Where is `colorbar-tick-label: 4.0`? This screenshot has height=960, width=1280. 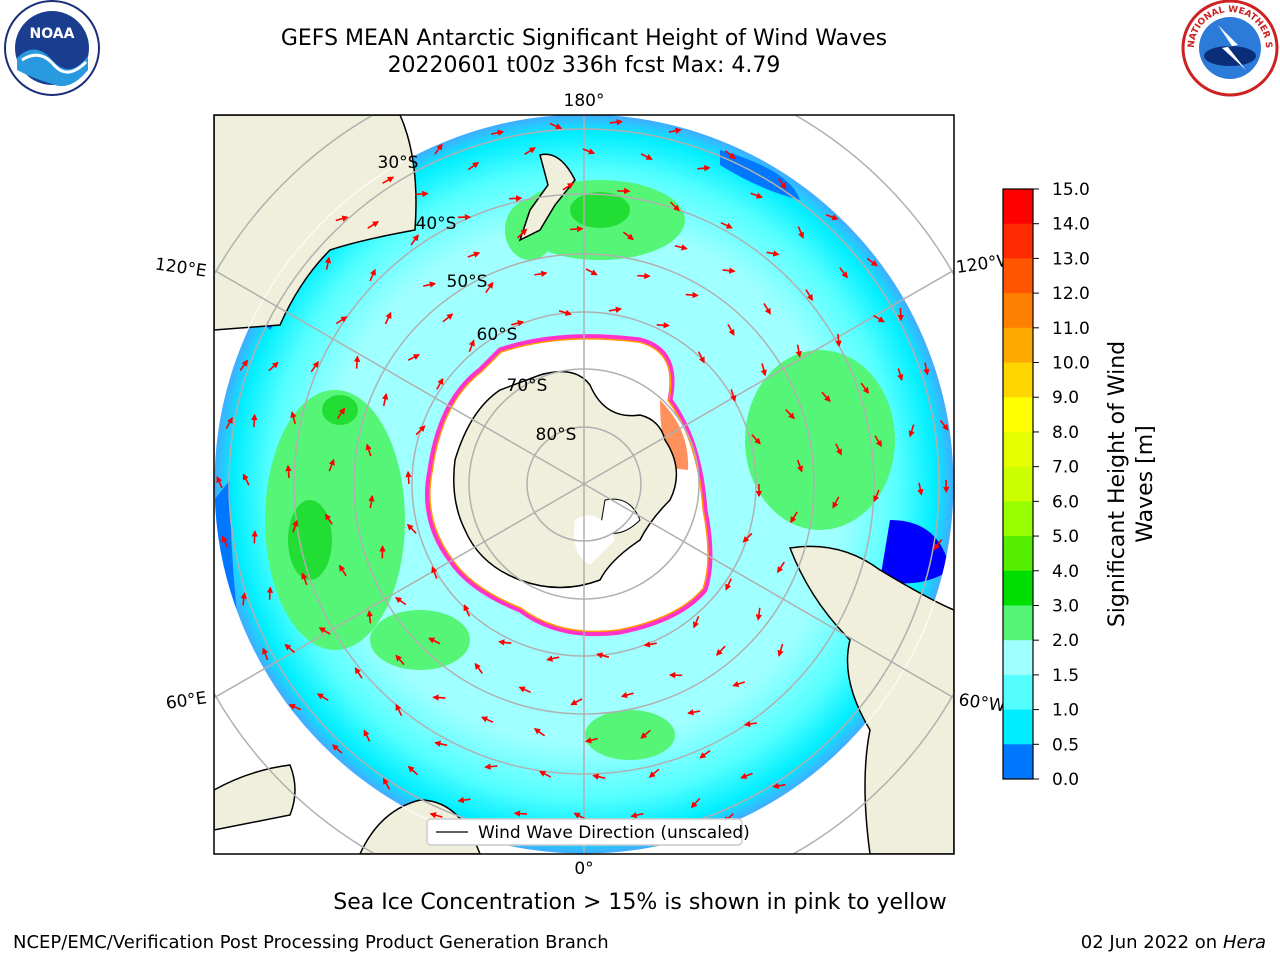 colorbar-tick-label: 4.0 is located at coordinates (1065, 572).